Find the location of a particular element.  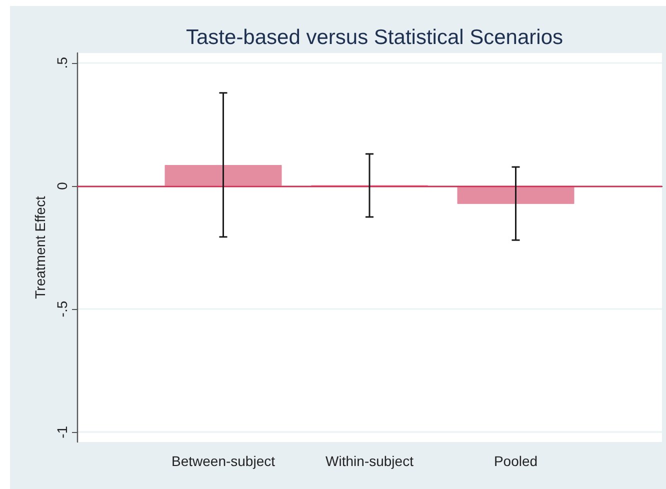

x-tick-label: Within-subject is located at coordinates (370, 461).